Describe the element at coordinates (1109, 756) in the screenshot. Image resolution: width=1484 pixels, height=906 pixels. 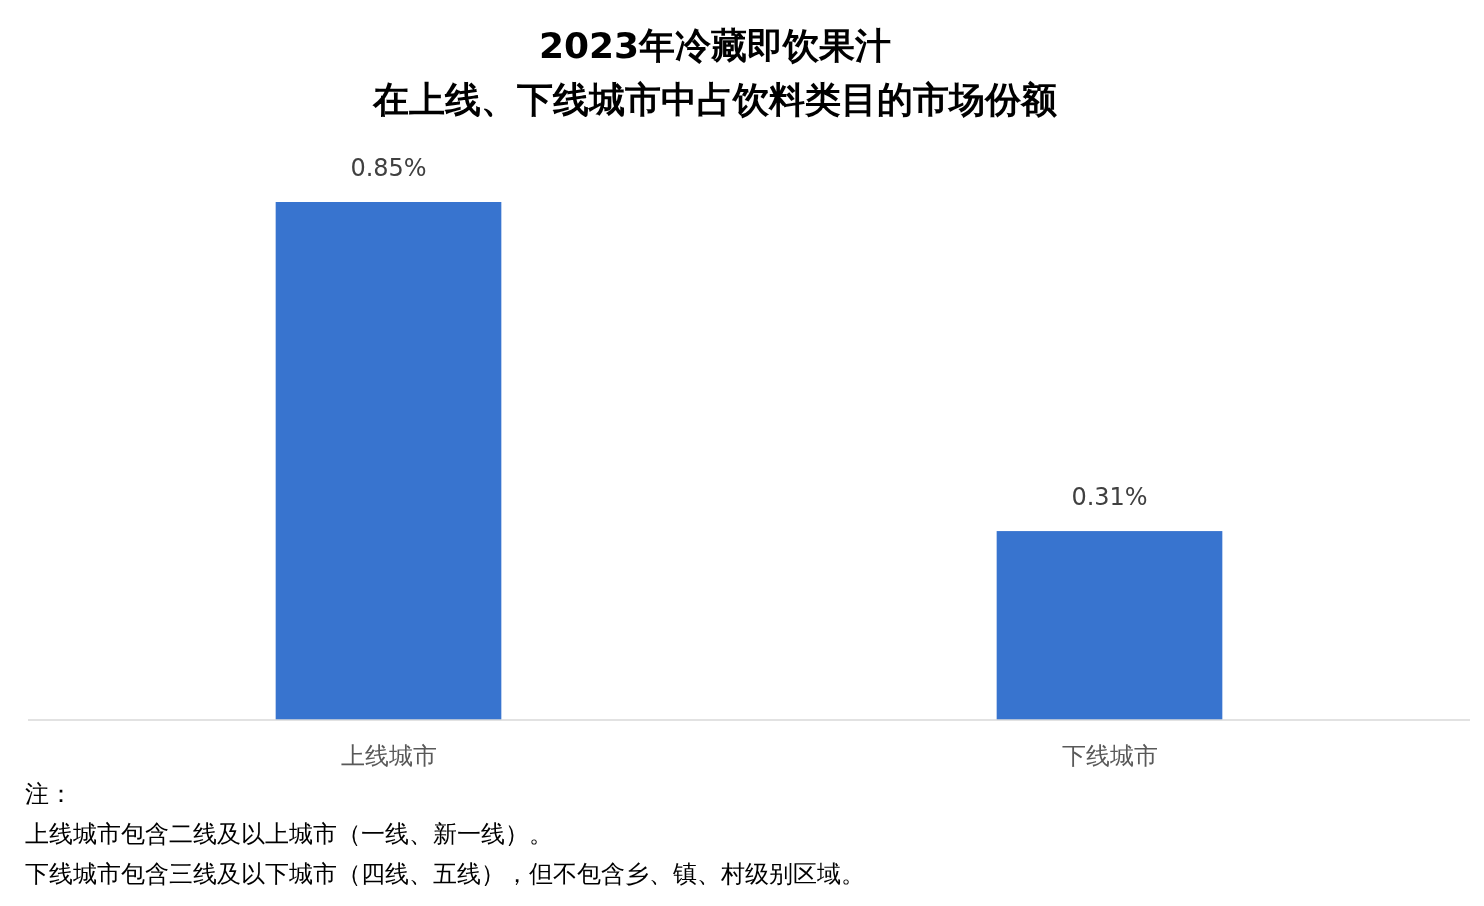
I see `x-tick-label: 下线城市` at that location.